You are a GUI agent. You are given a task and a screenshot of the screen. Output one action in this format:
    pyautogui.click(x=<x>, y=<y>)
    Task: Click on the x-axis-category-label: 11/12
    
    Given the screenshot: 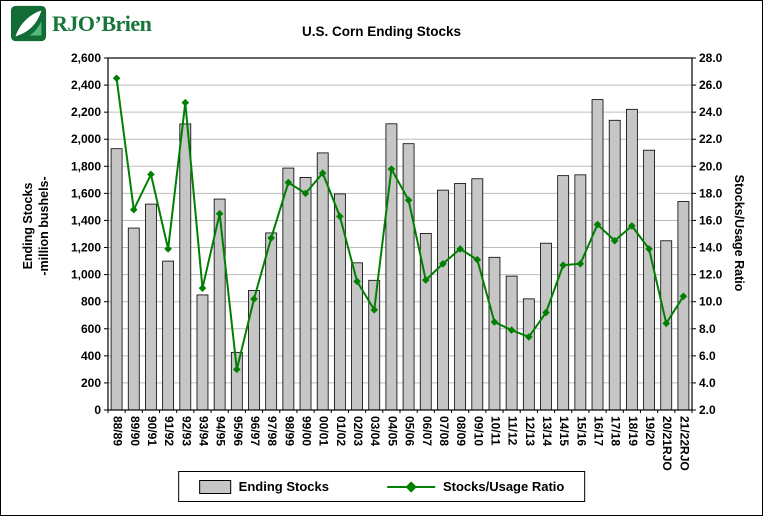 What is the action you would take?
    pyautogui.click(x=513, y=431)
    